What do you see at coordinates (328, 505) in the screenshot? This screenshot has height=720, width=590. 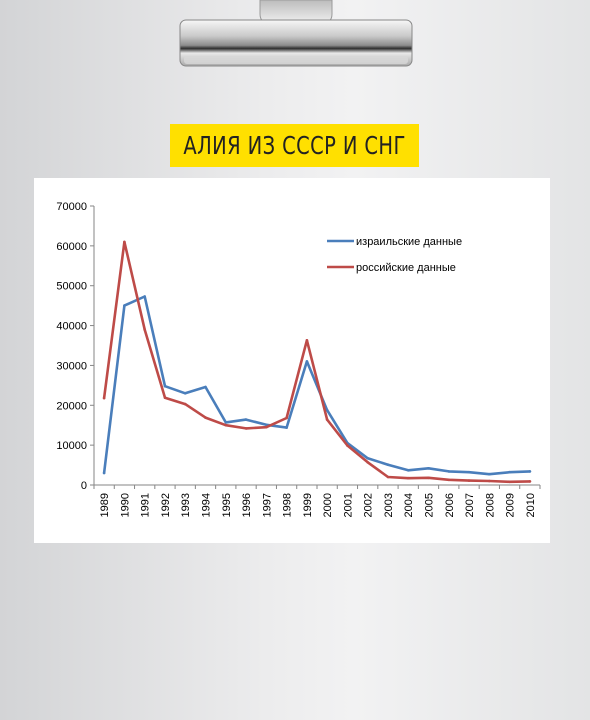 I see `x-tick-label: 2000` at bounding box center [328, 505].